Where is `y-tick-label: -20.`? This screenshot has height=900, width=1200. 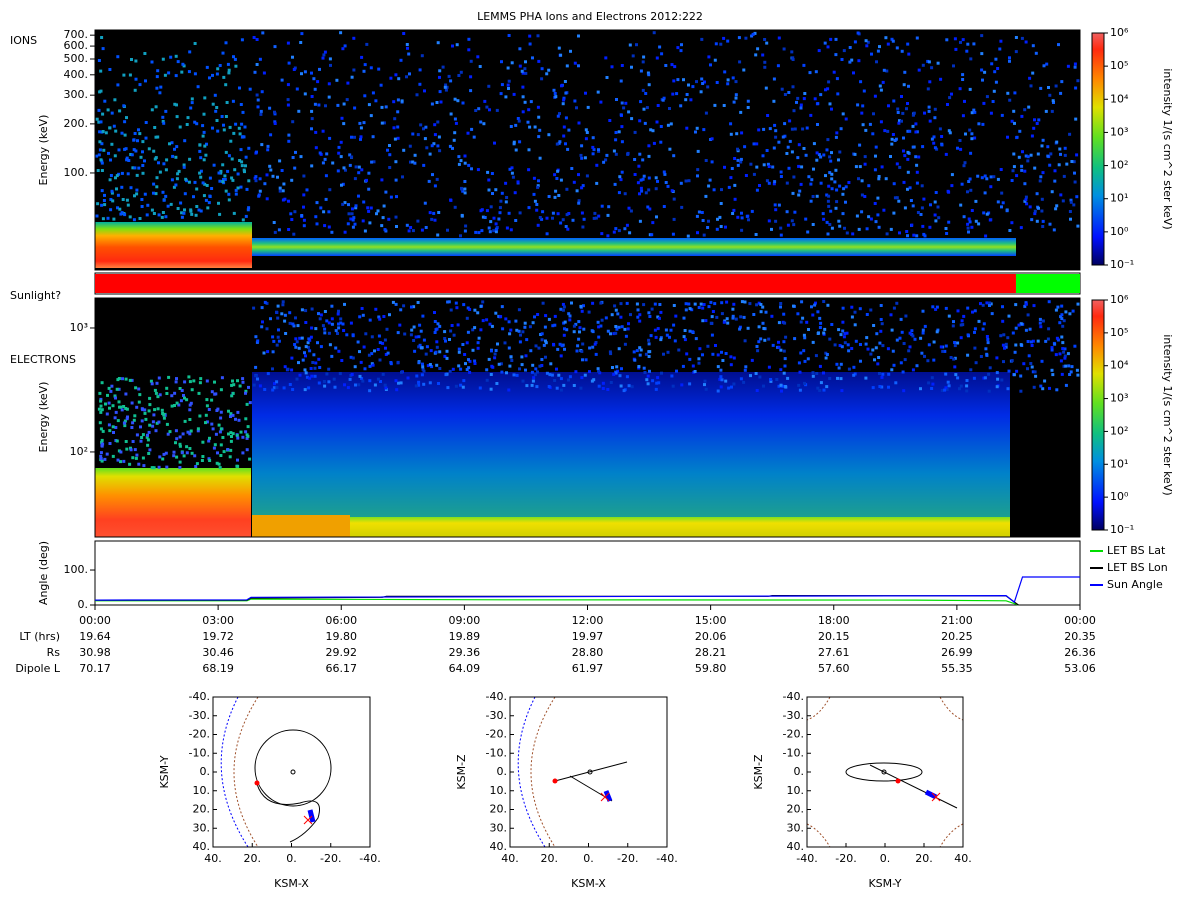 y-tick-label: -20. is located at coordinates (793, 734).